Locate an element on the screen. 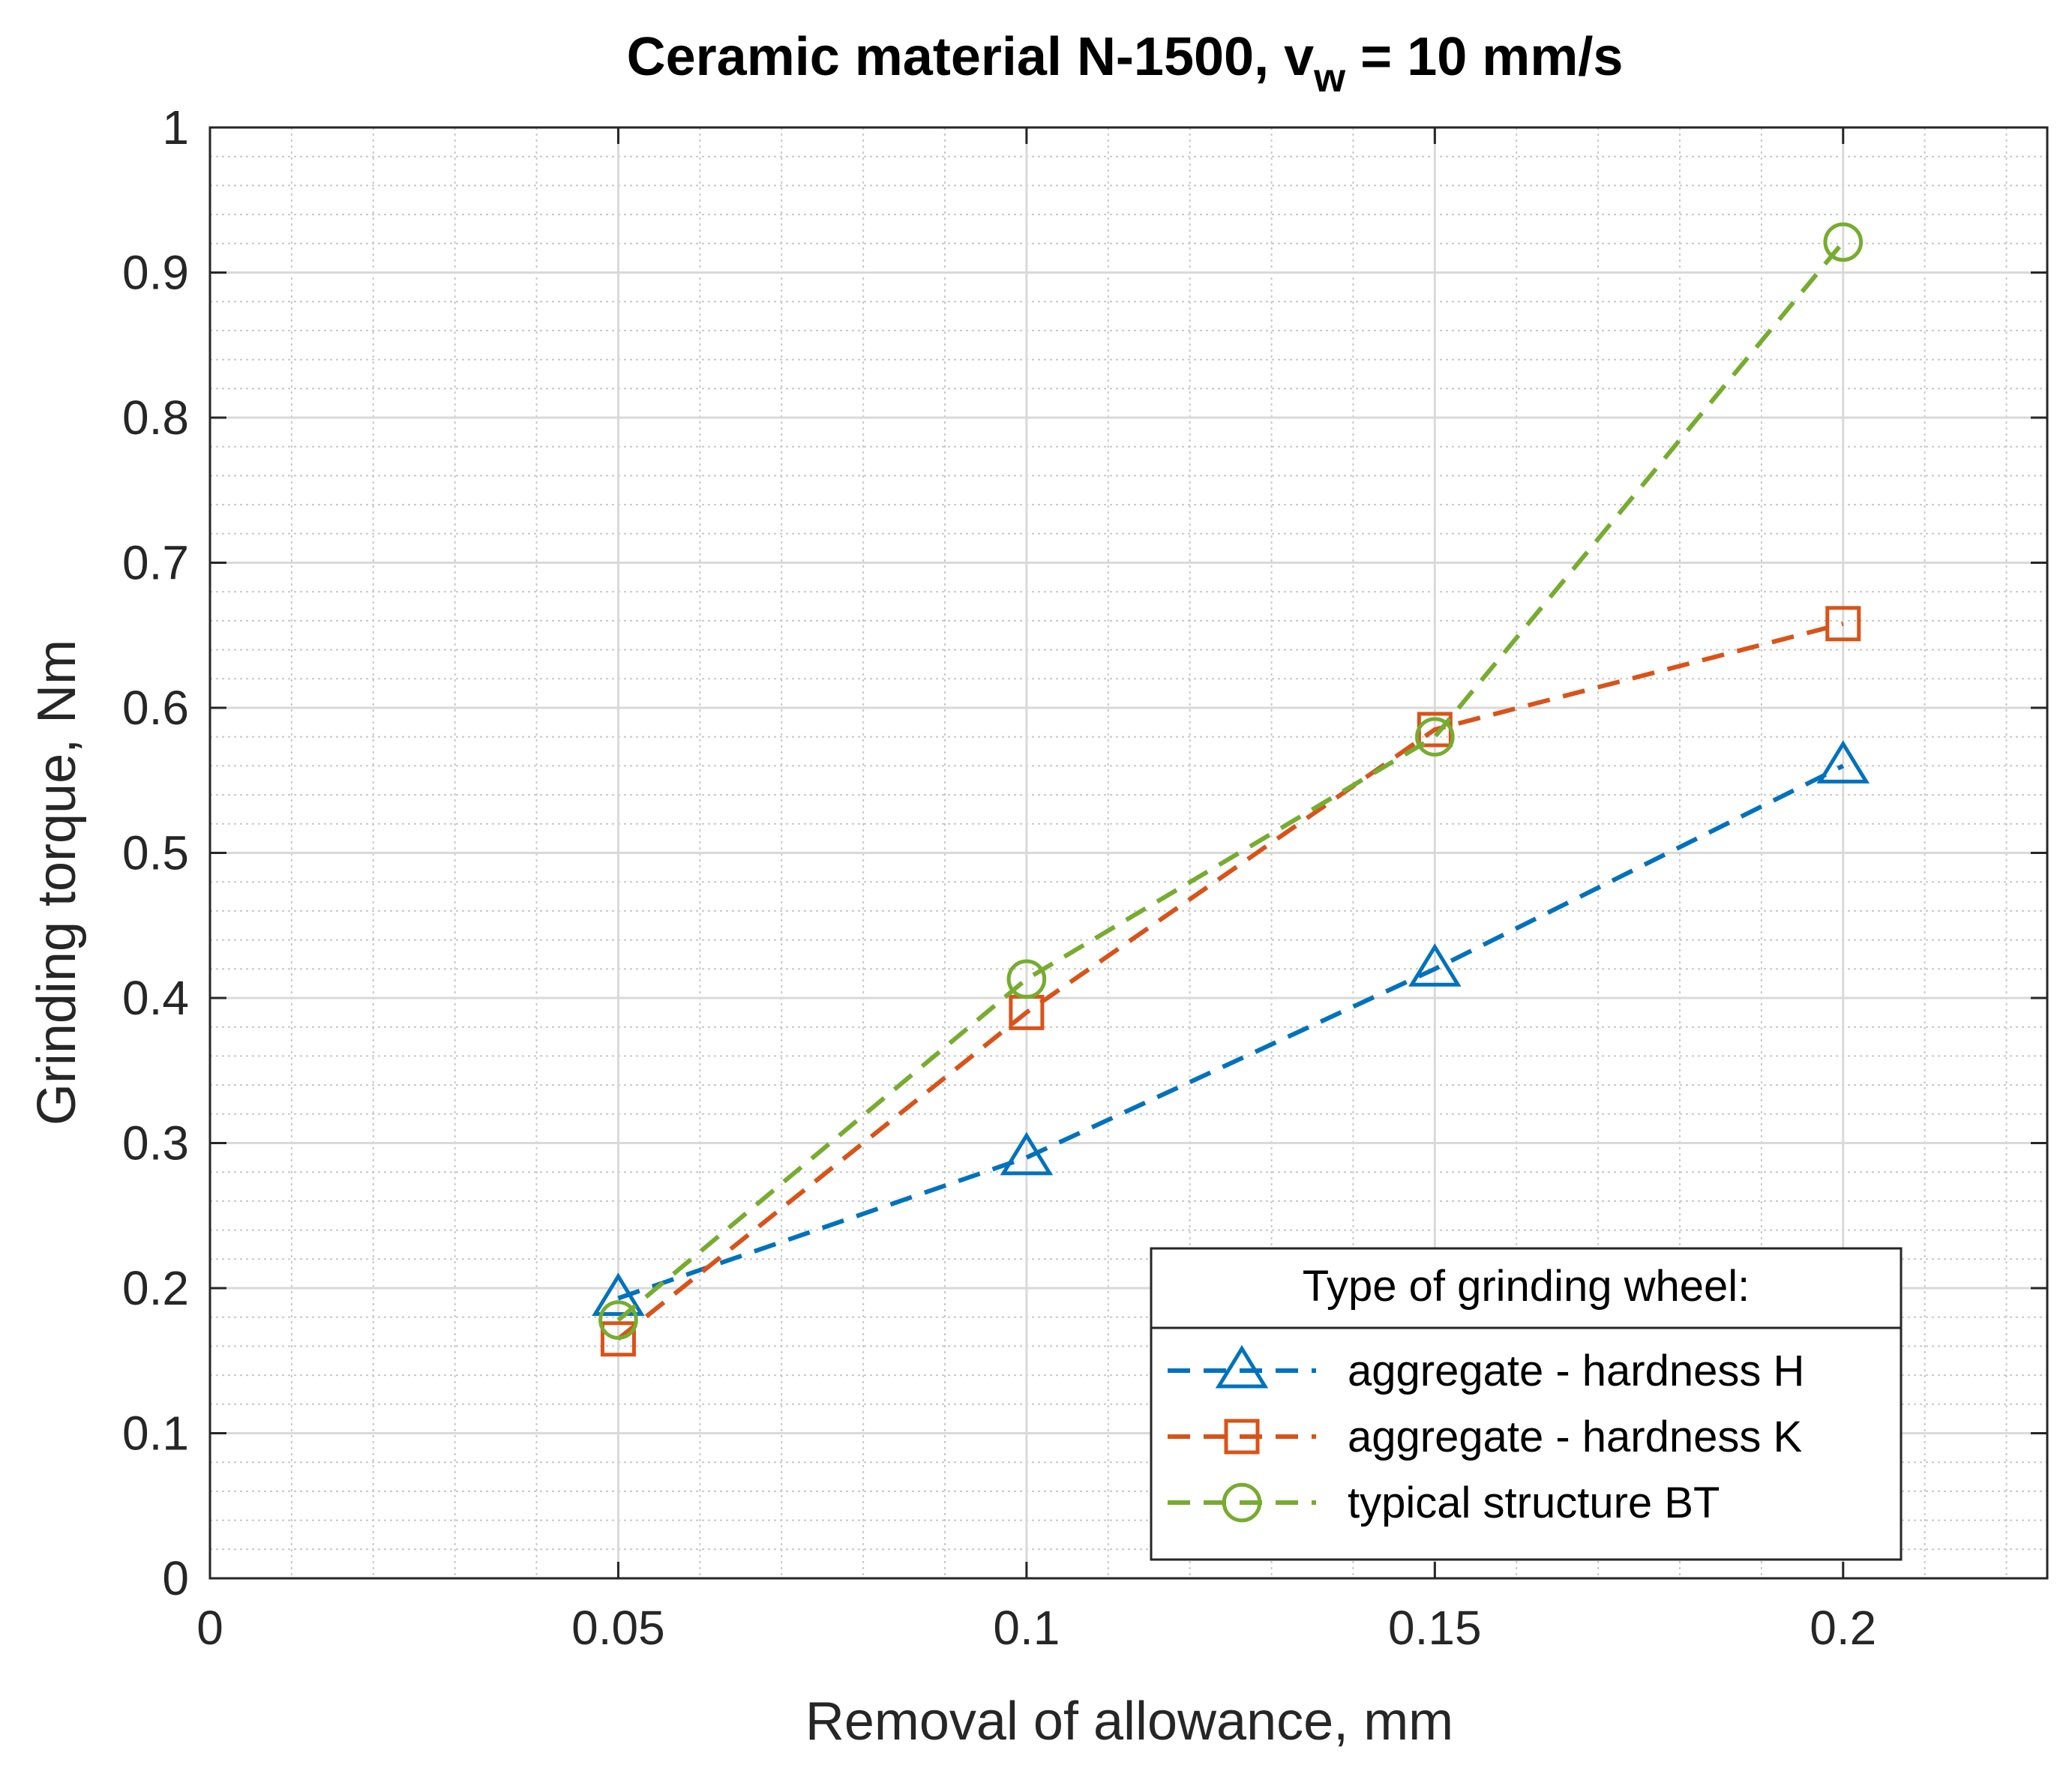  y-tick-label: 0.9 is located at coordinates (155, 273).